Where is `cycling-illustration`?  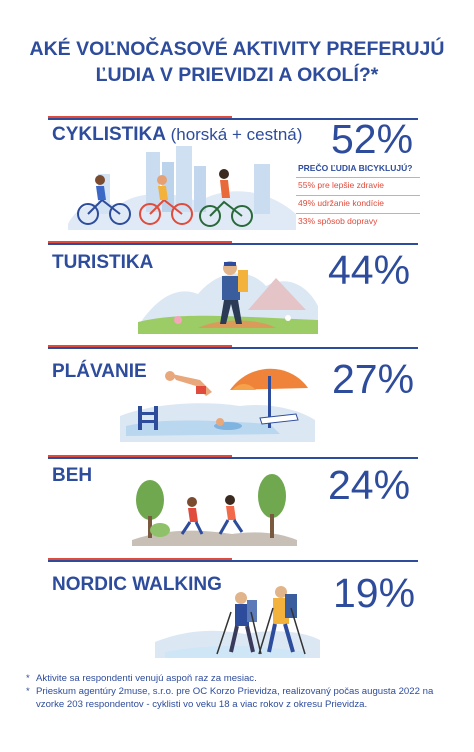 cycling-illustration is located at coordinates (182, 188).